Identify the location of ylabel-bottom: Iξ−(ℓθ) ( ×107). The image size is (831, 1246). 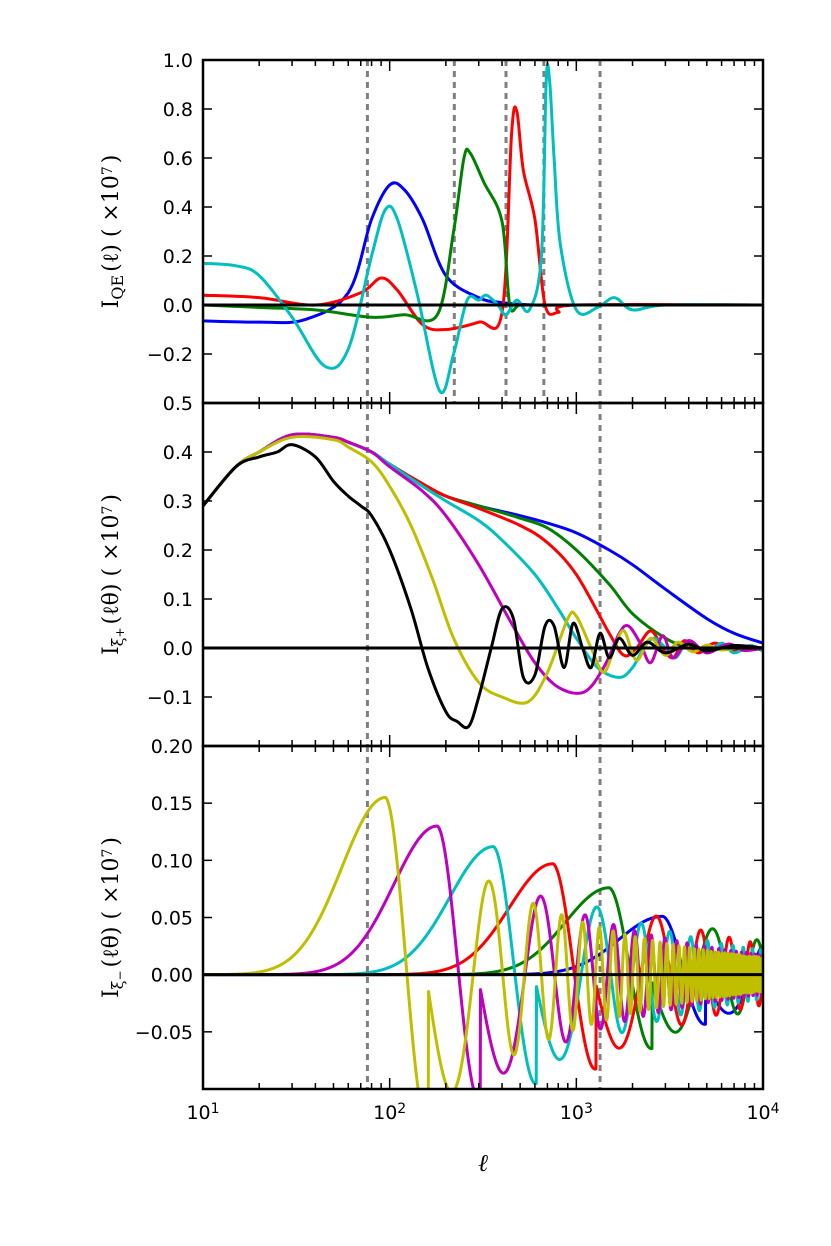
(113, 917).